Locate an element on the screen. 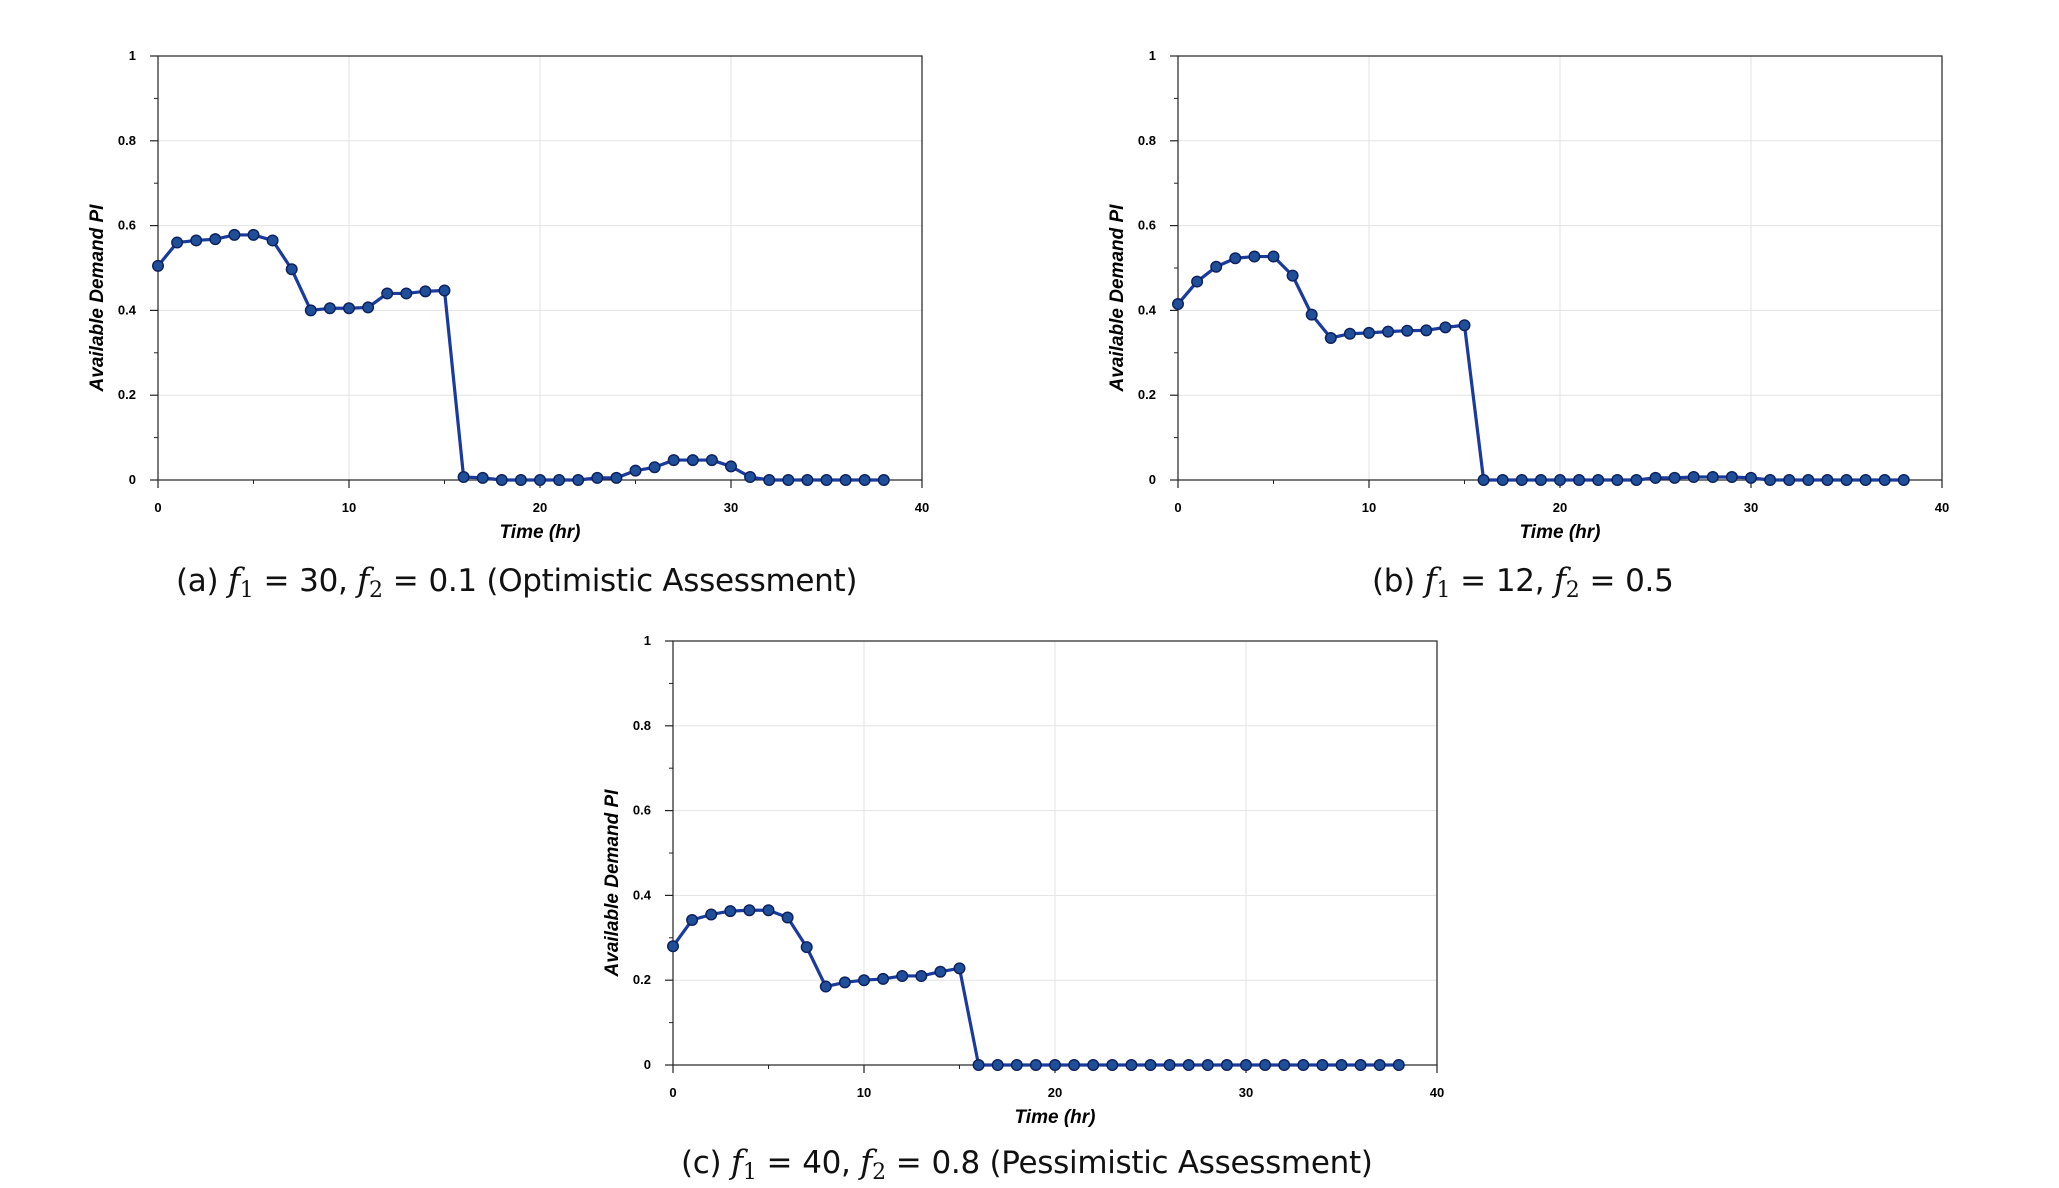  caption-c-f2-symbol: f is located at coordinates (866, 1161).